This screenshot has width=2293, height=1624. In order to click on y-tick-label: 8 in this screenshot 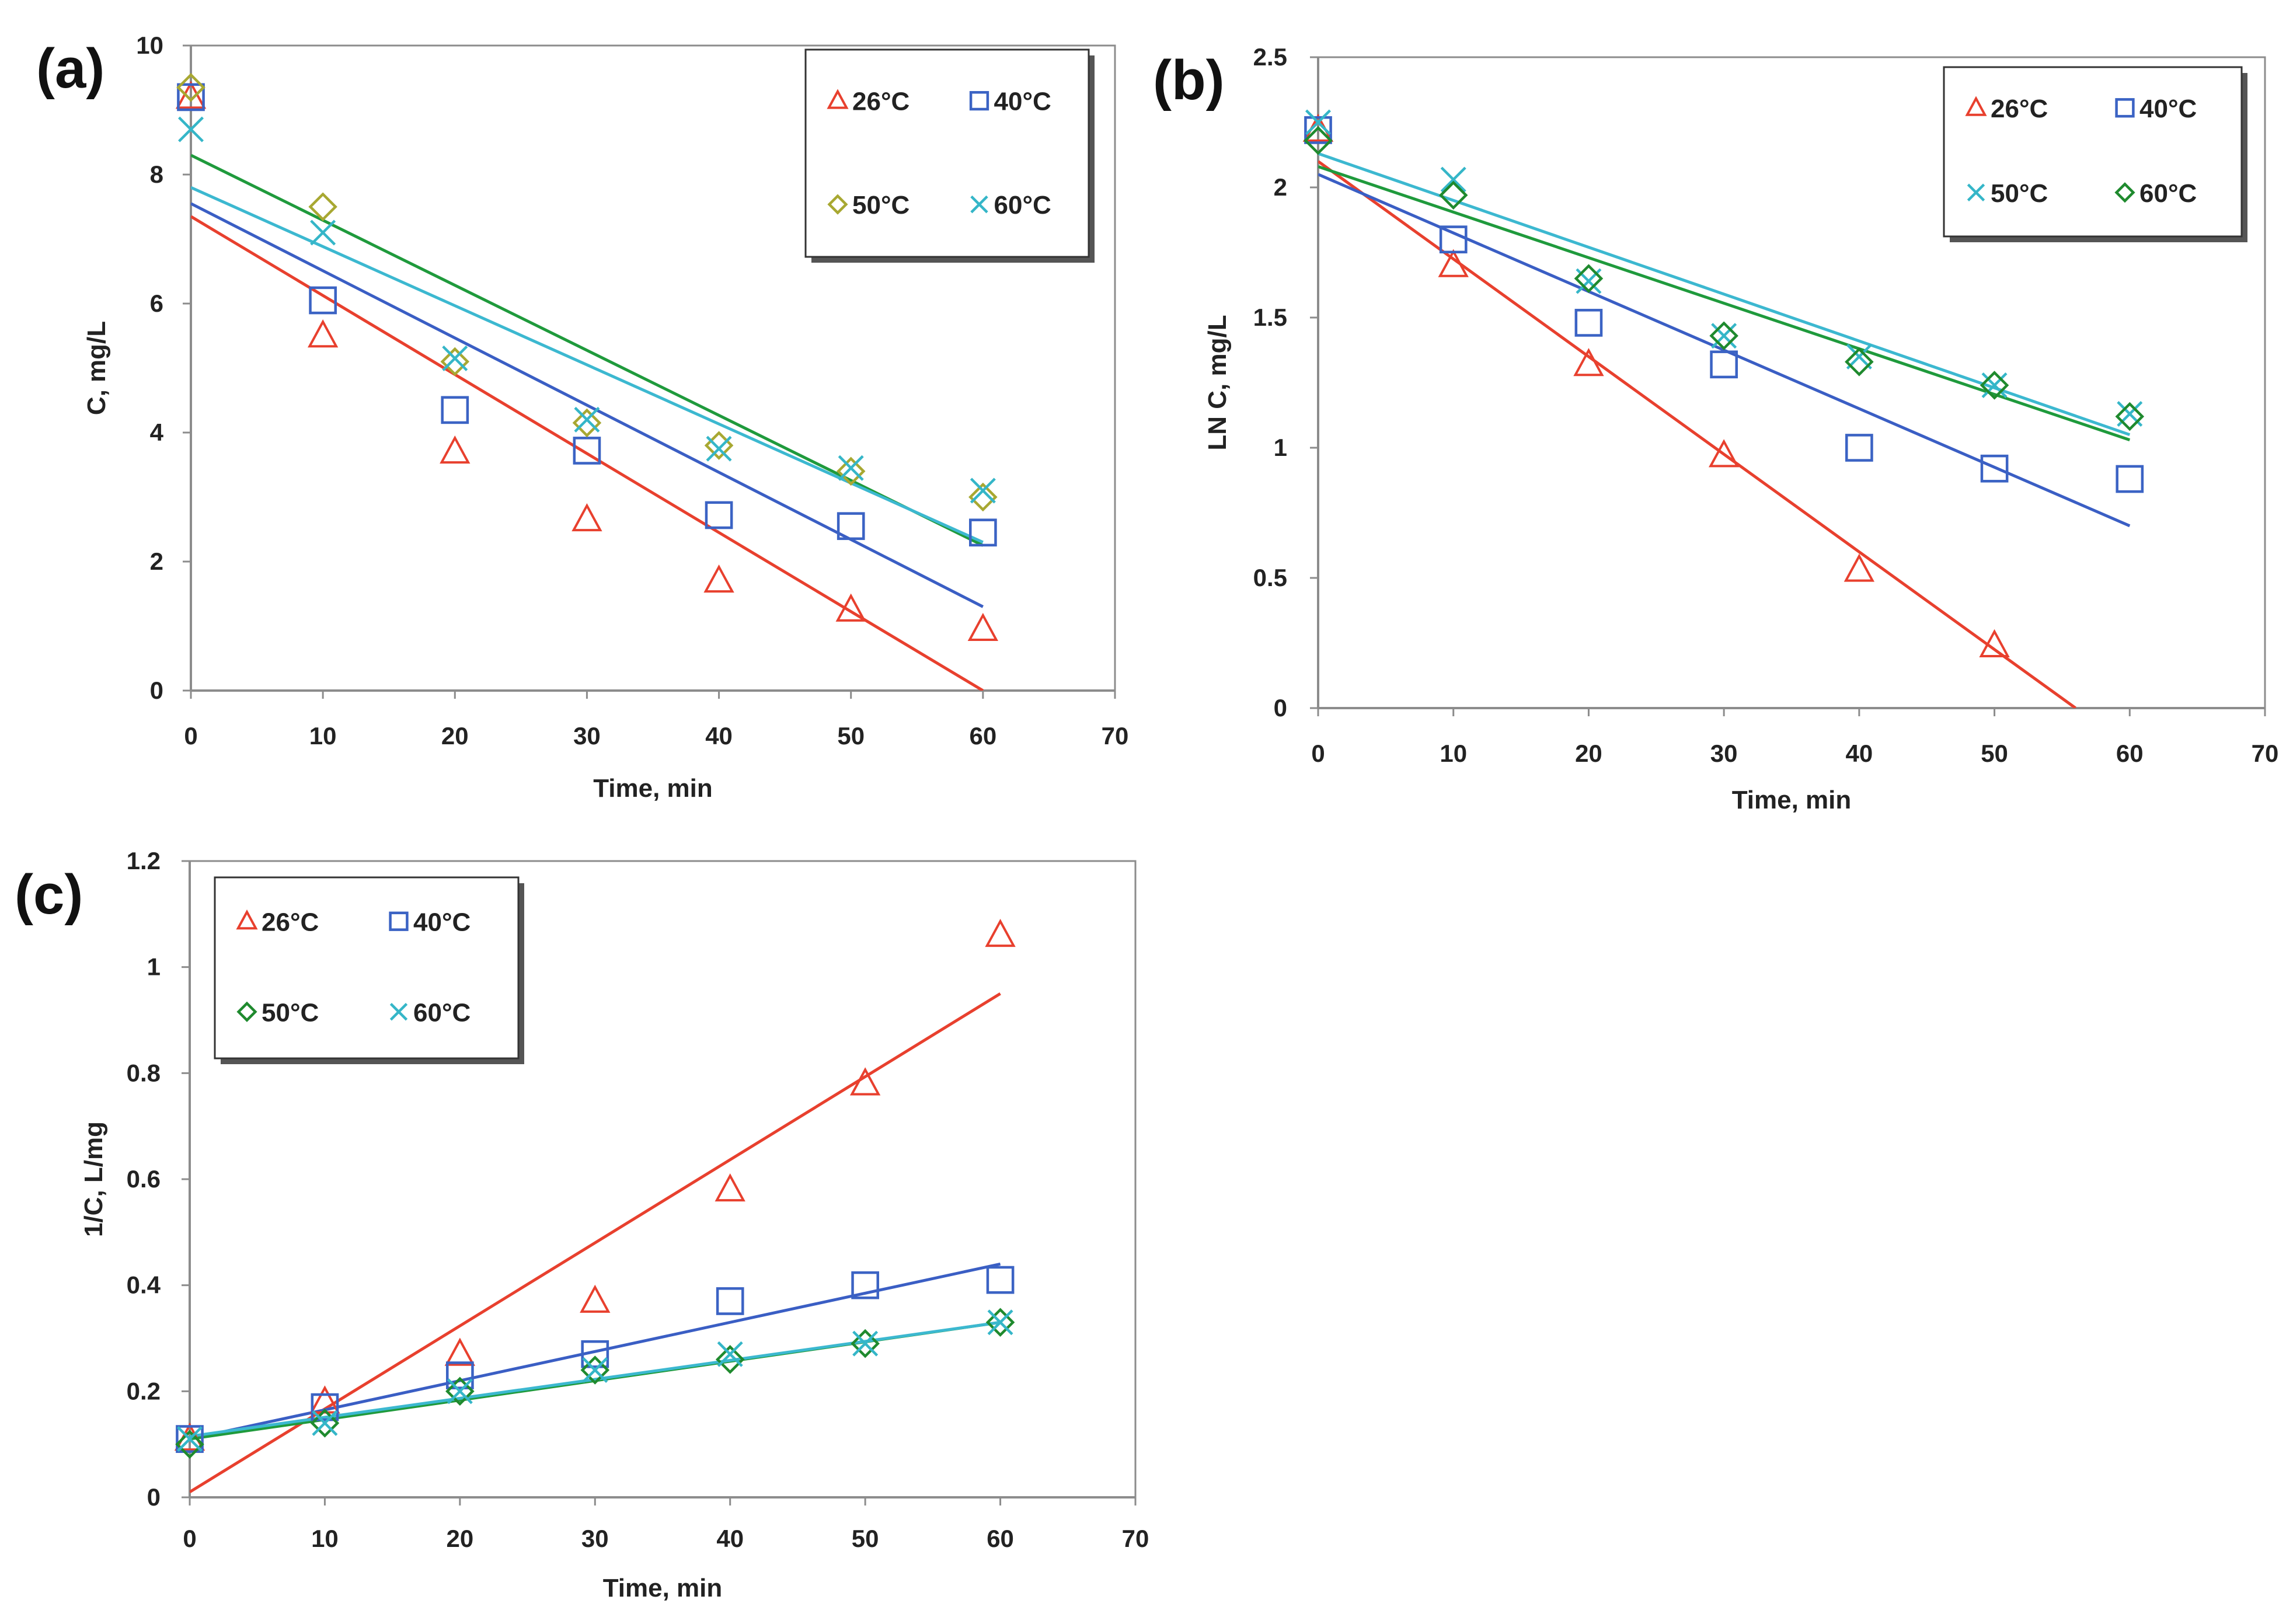, I will do `click(156, 174)`.